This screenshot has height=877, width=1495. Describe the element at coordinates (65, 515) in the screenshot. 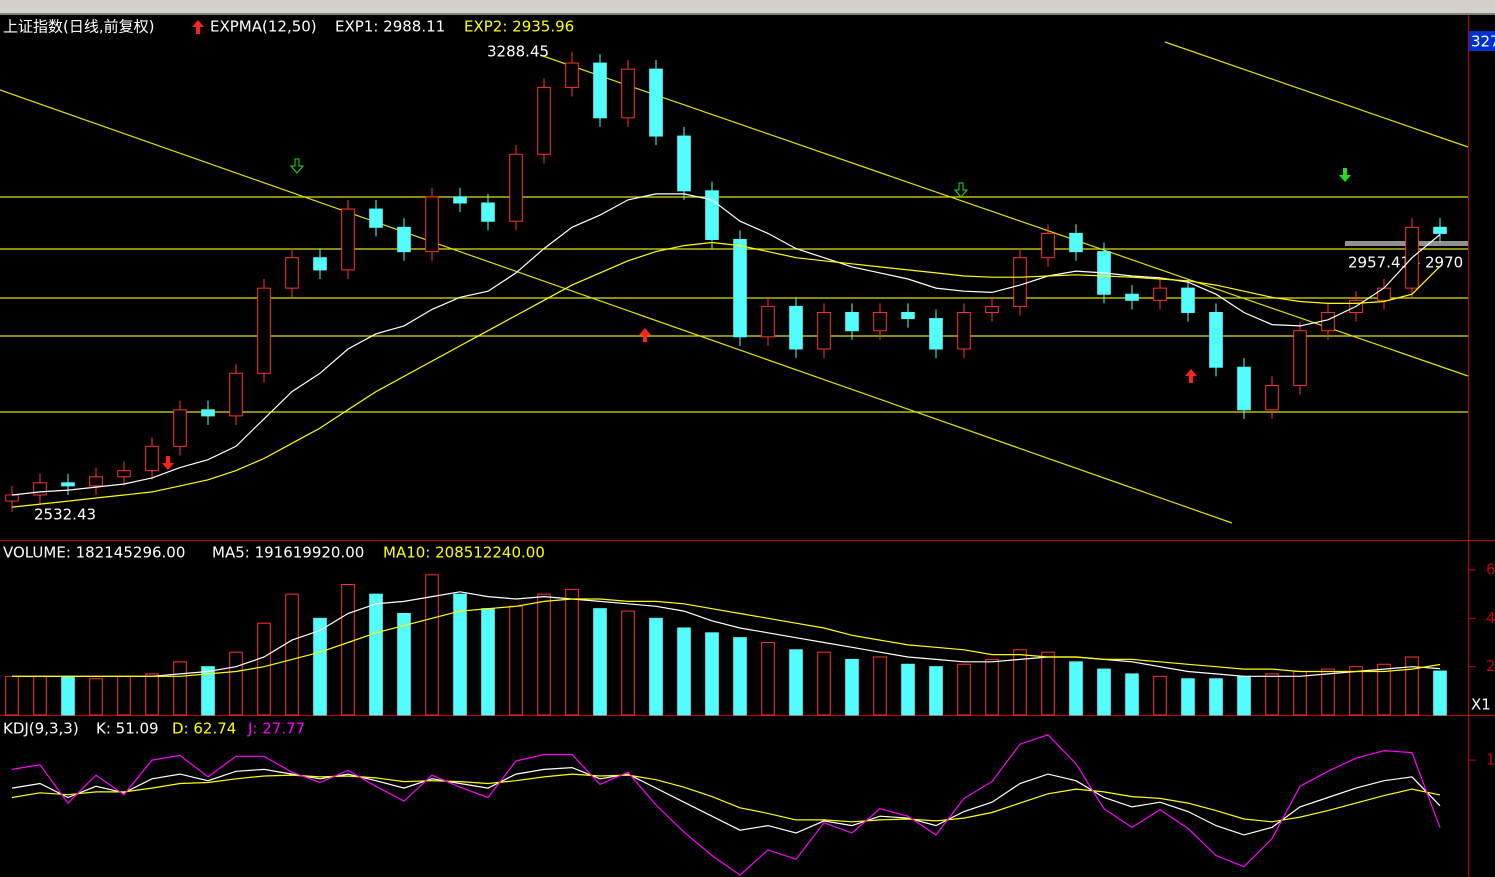

I see `low-label: 2532.43` at that location.